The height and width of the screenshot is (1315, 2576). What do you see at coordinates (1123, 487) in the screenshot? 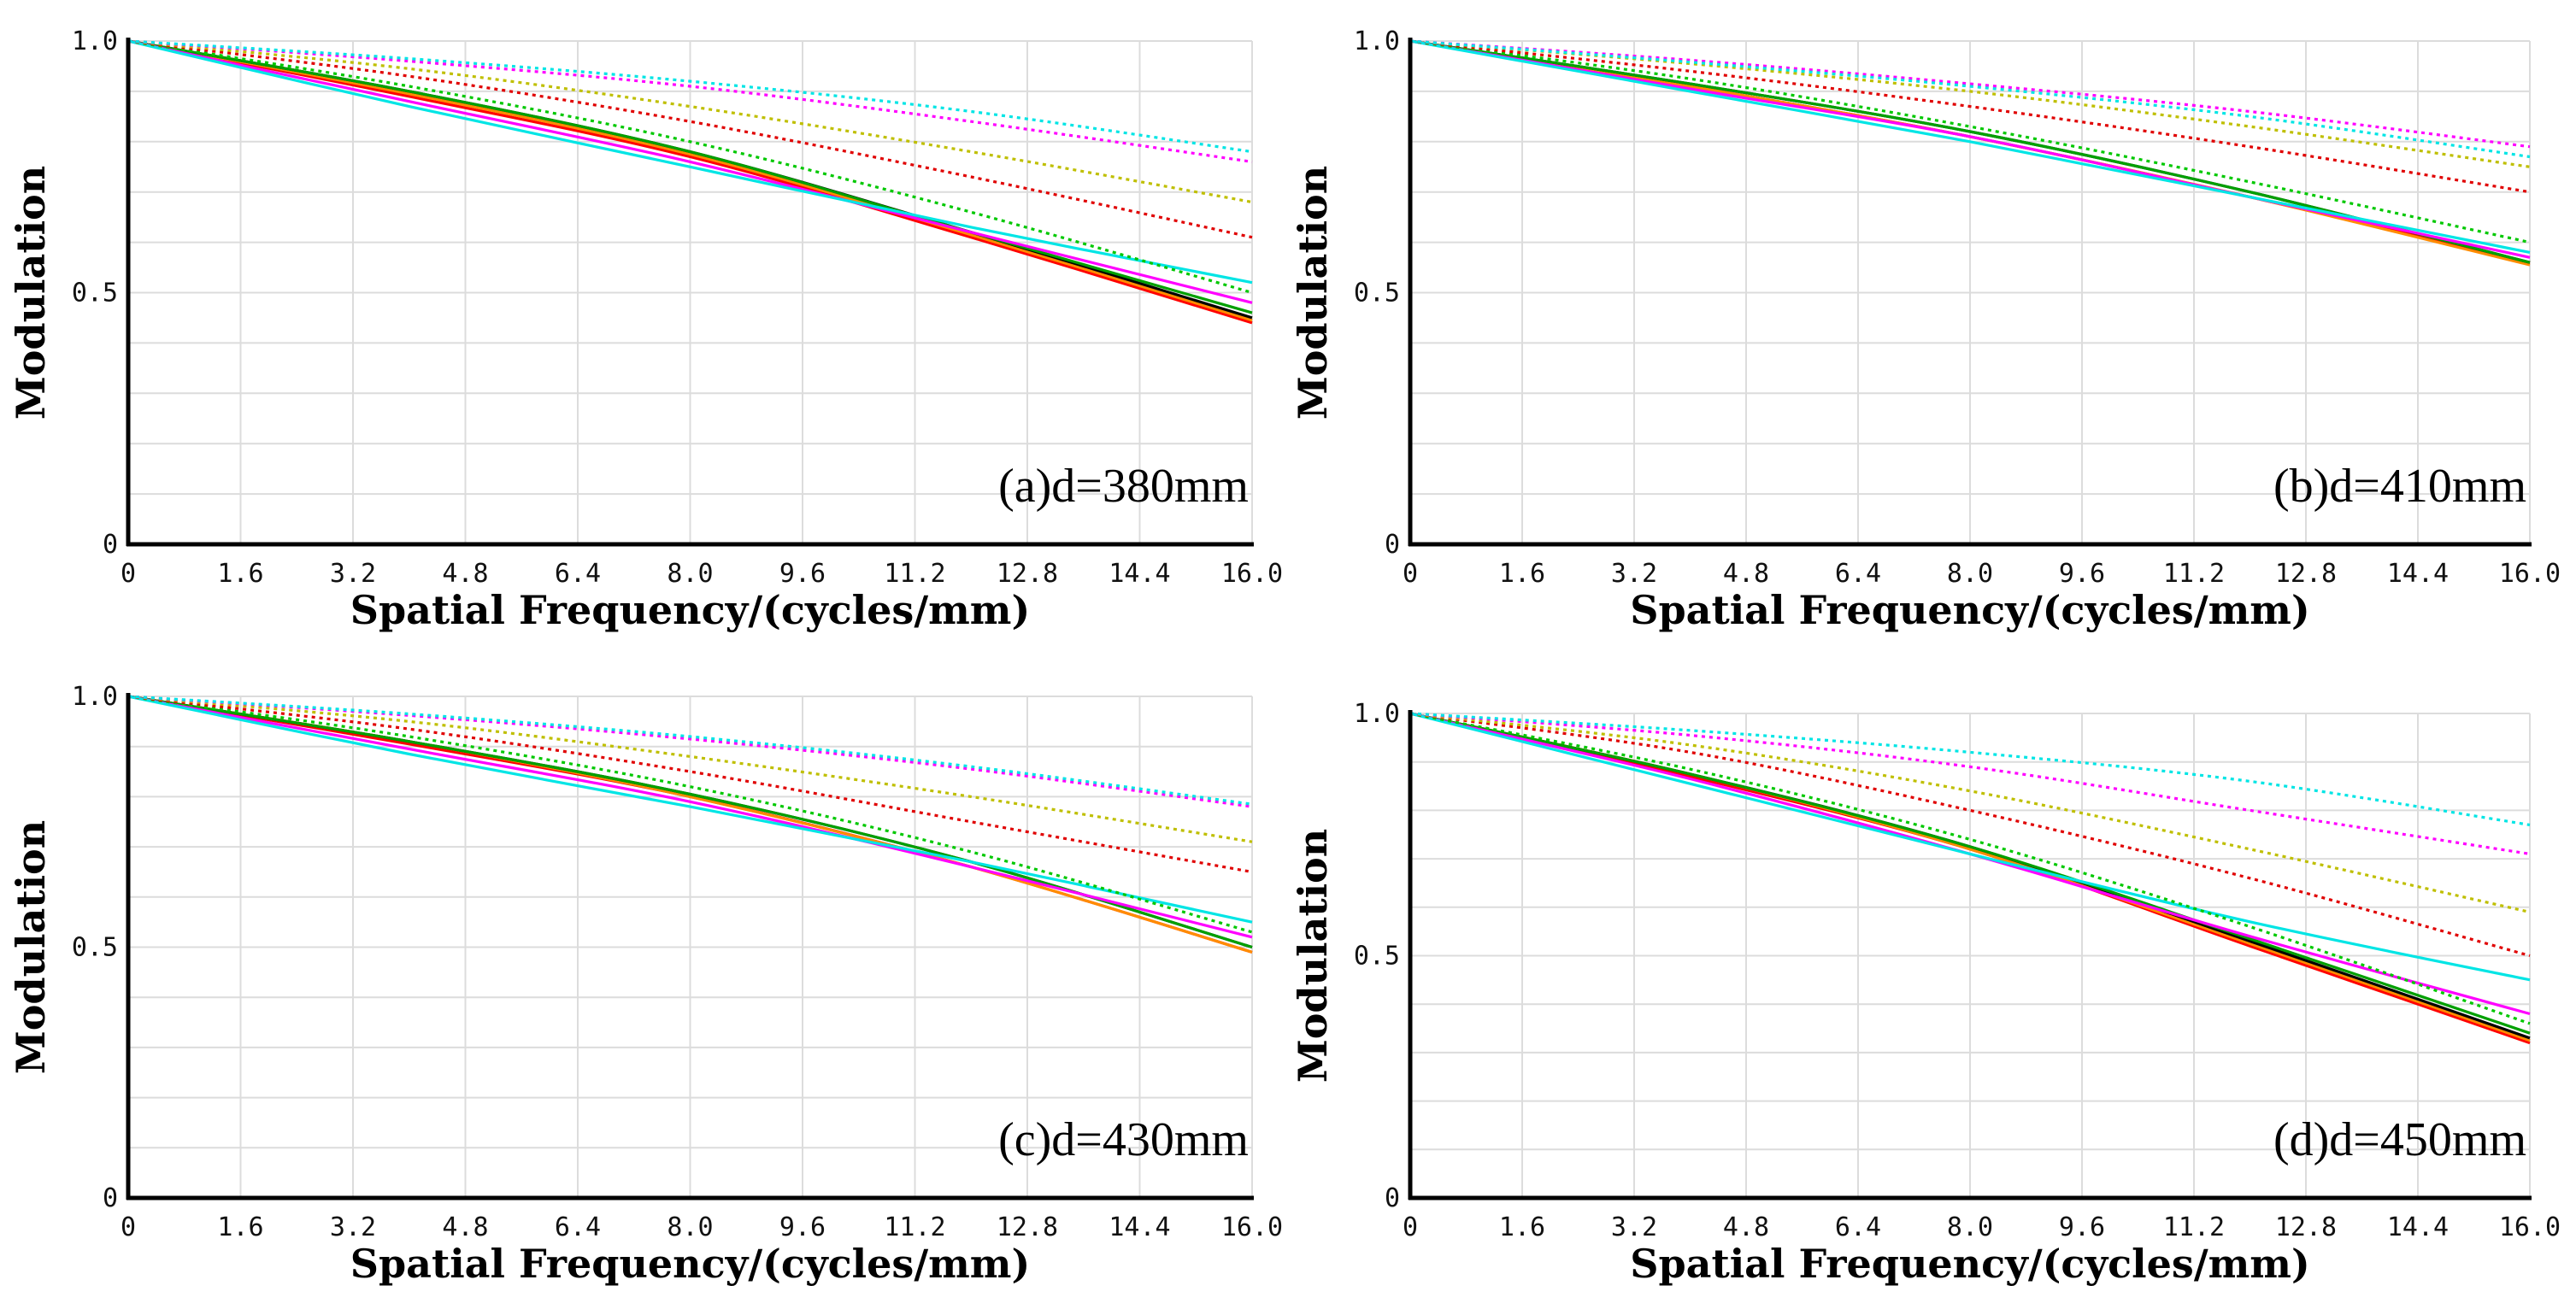
I see `panel-label: (a)d=380mm` at bounding box center [1123, 487].